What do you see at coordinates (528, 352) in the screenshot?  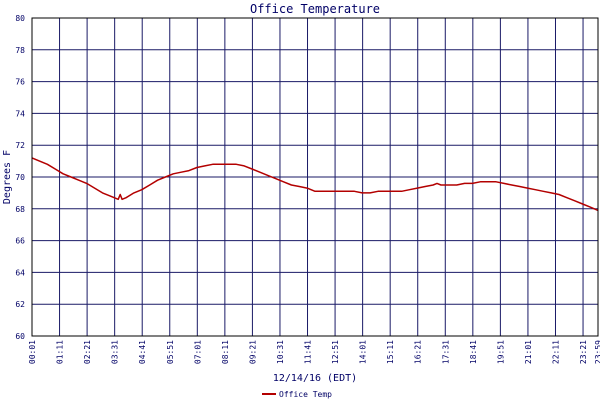 I see `x-tick-label: 21:01` at bounding box center [528, 352].